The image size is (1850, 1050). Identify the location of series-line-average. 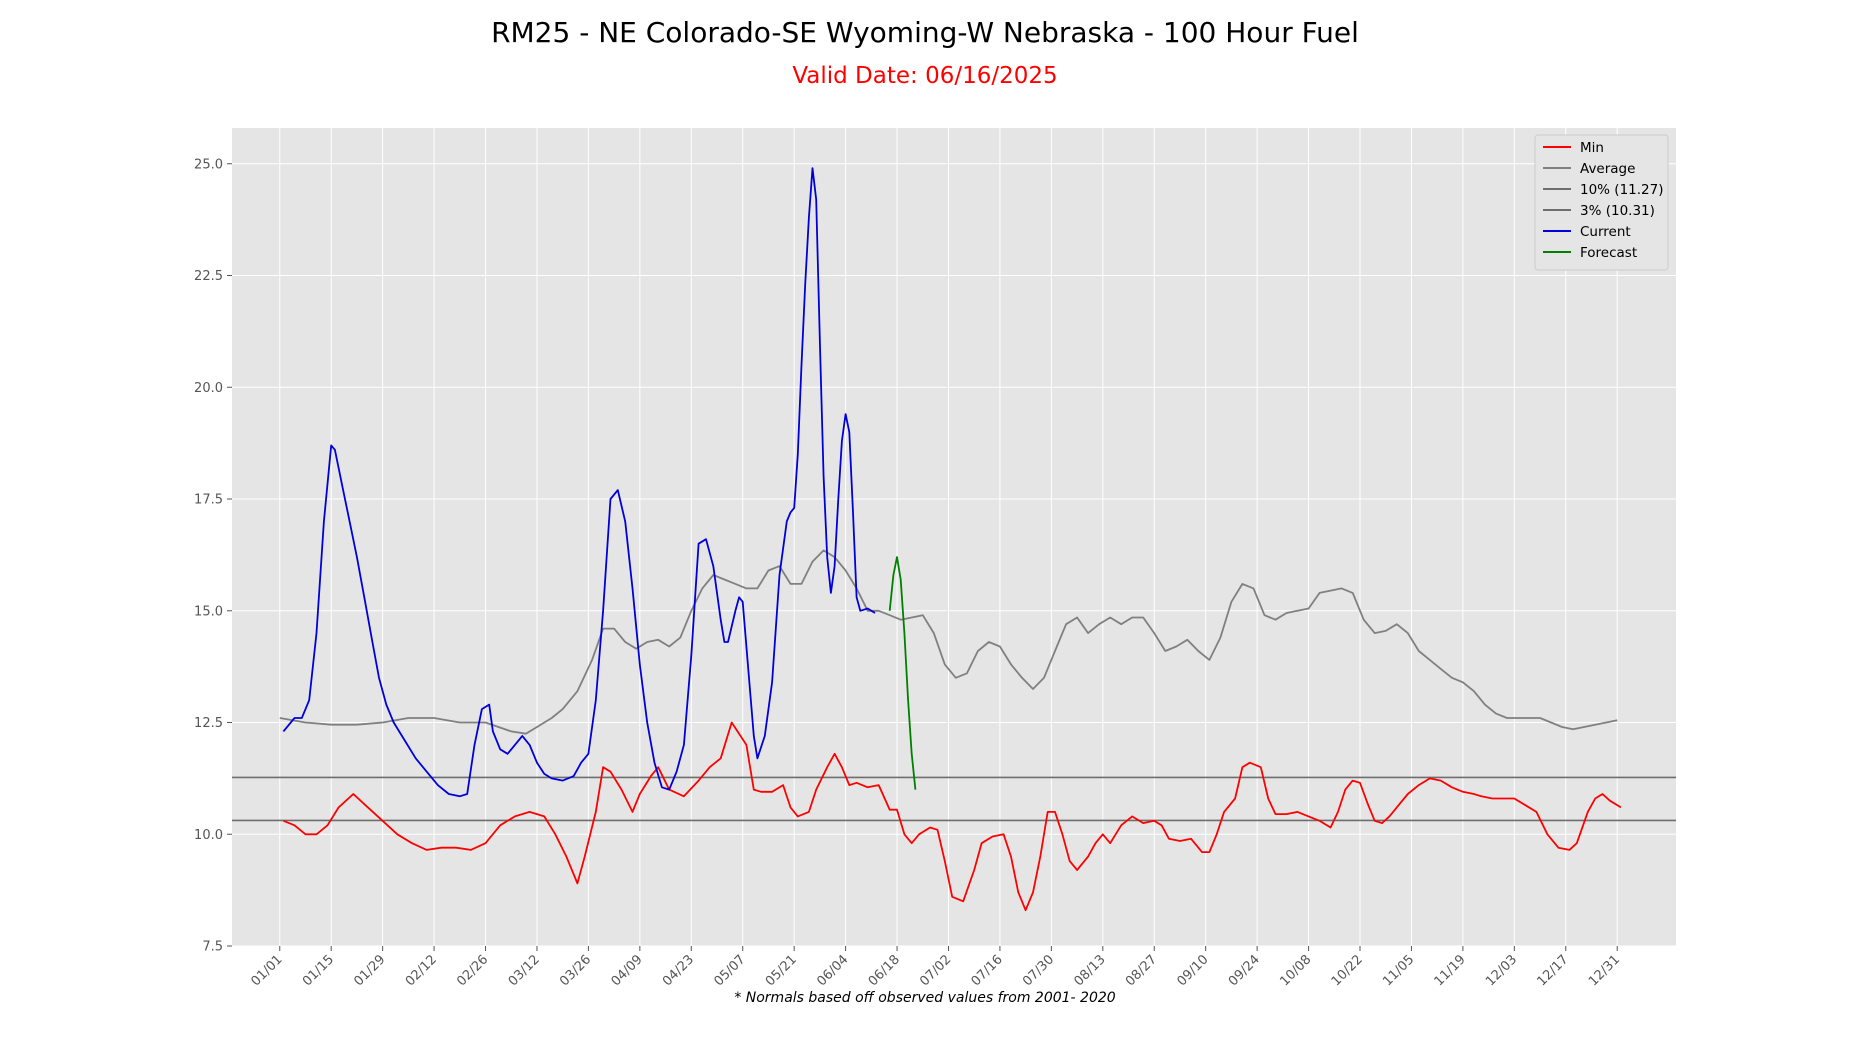
(948, 642).